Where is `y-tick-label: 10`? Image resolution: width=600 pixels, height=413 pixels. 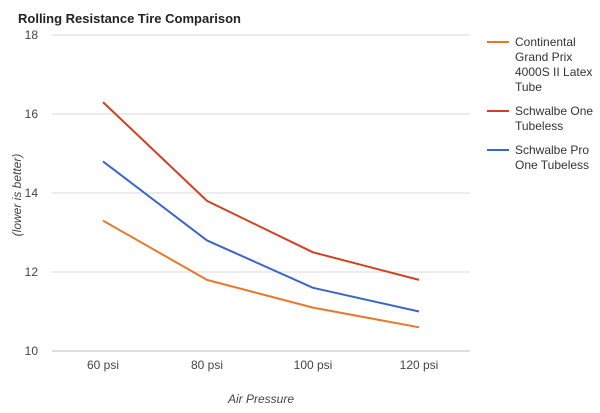 y-tick-label: 10 is located at coordinates (32, 351).